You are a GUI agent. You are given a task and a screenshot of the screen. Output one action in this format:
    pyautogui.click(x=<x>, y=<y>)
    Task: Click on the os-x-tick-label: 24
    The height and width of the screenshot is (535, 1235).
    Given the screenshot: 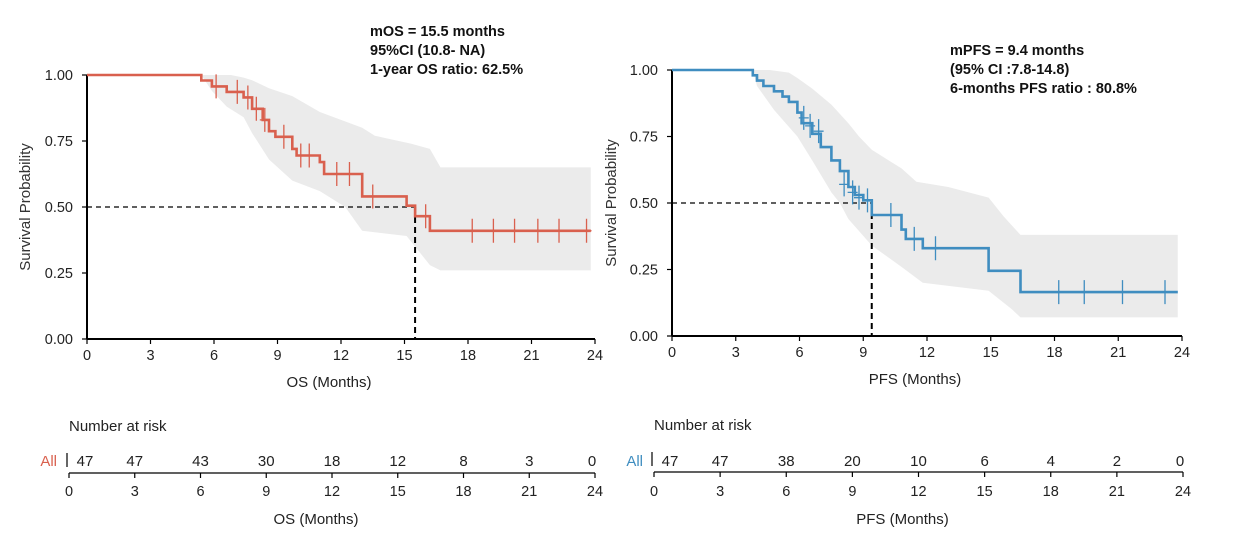 What is the action you would take?
    pyautogui.click(x=595, y=356)
    